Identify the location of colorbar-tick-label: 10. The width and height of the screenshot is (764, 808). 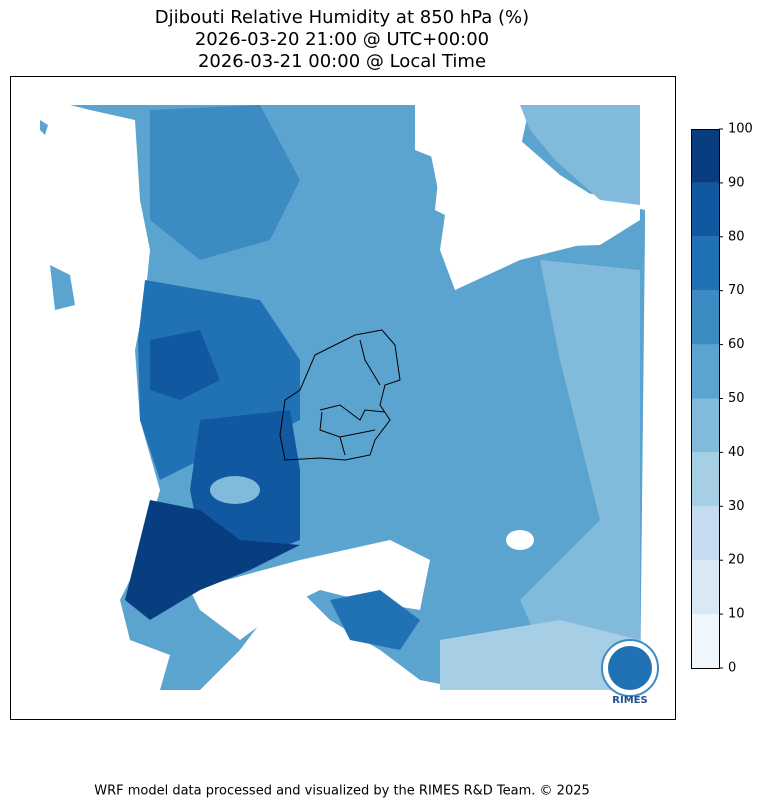
(736, 614).